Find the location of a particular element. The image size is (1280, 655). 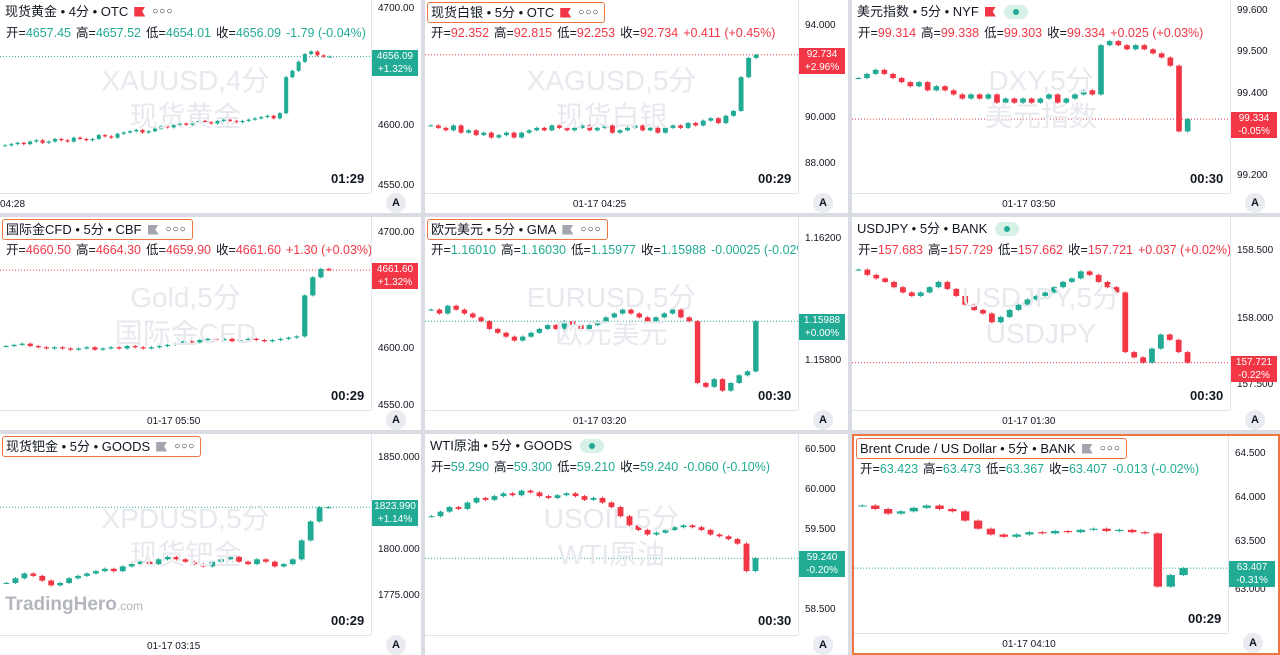

time-axis: 01-17 01:30 is located at coordinates (1041, 420).